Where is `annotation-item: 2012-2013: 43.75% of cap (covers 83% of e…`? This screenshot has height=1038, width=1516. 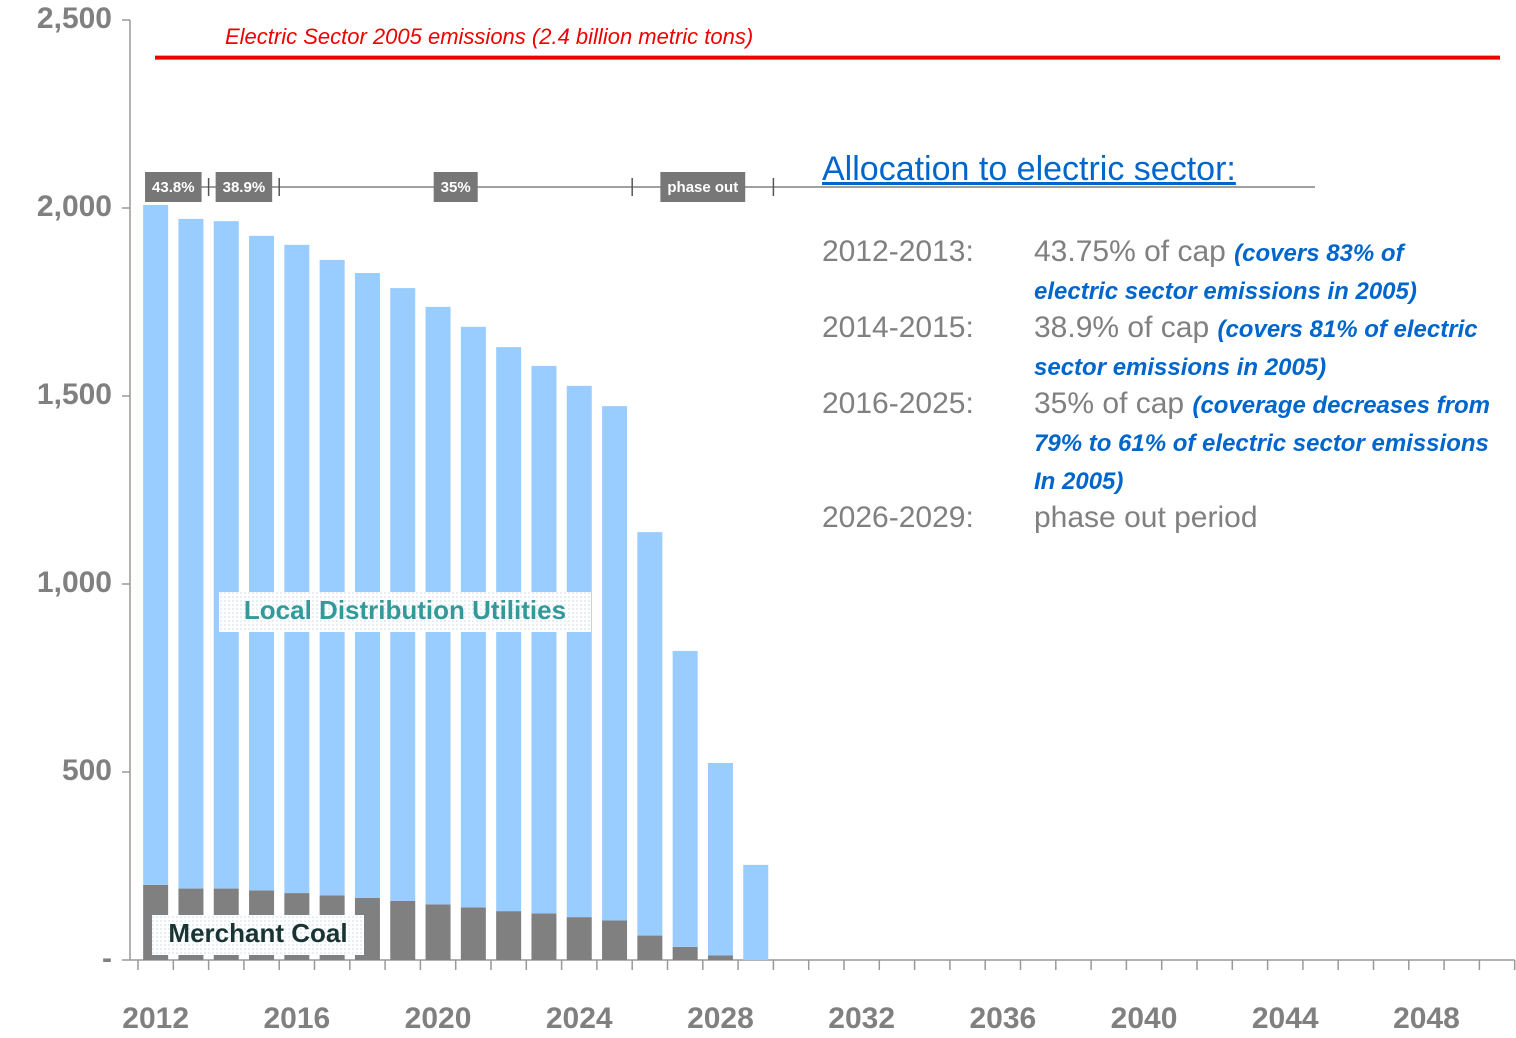
annotation-item: 2012-2013: 43.75% of cap (covers 83% of e… is located at coordinates (1167, 271).